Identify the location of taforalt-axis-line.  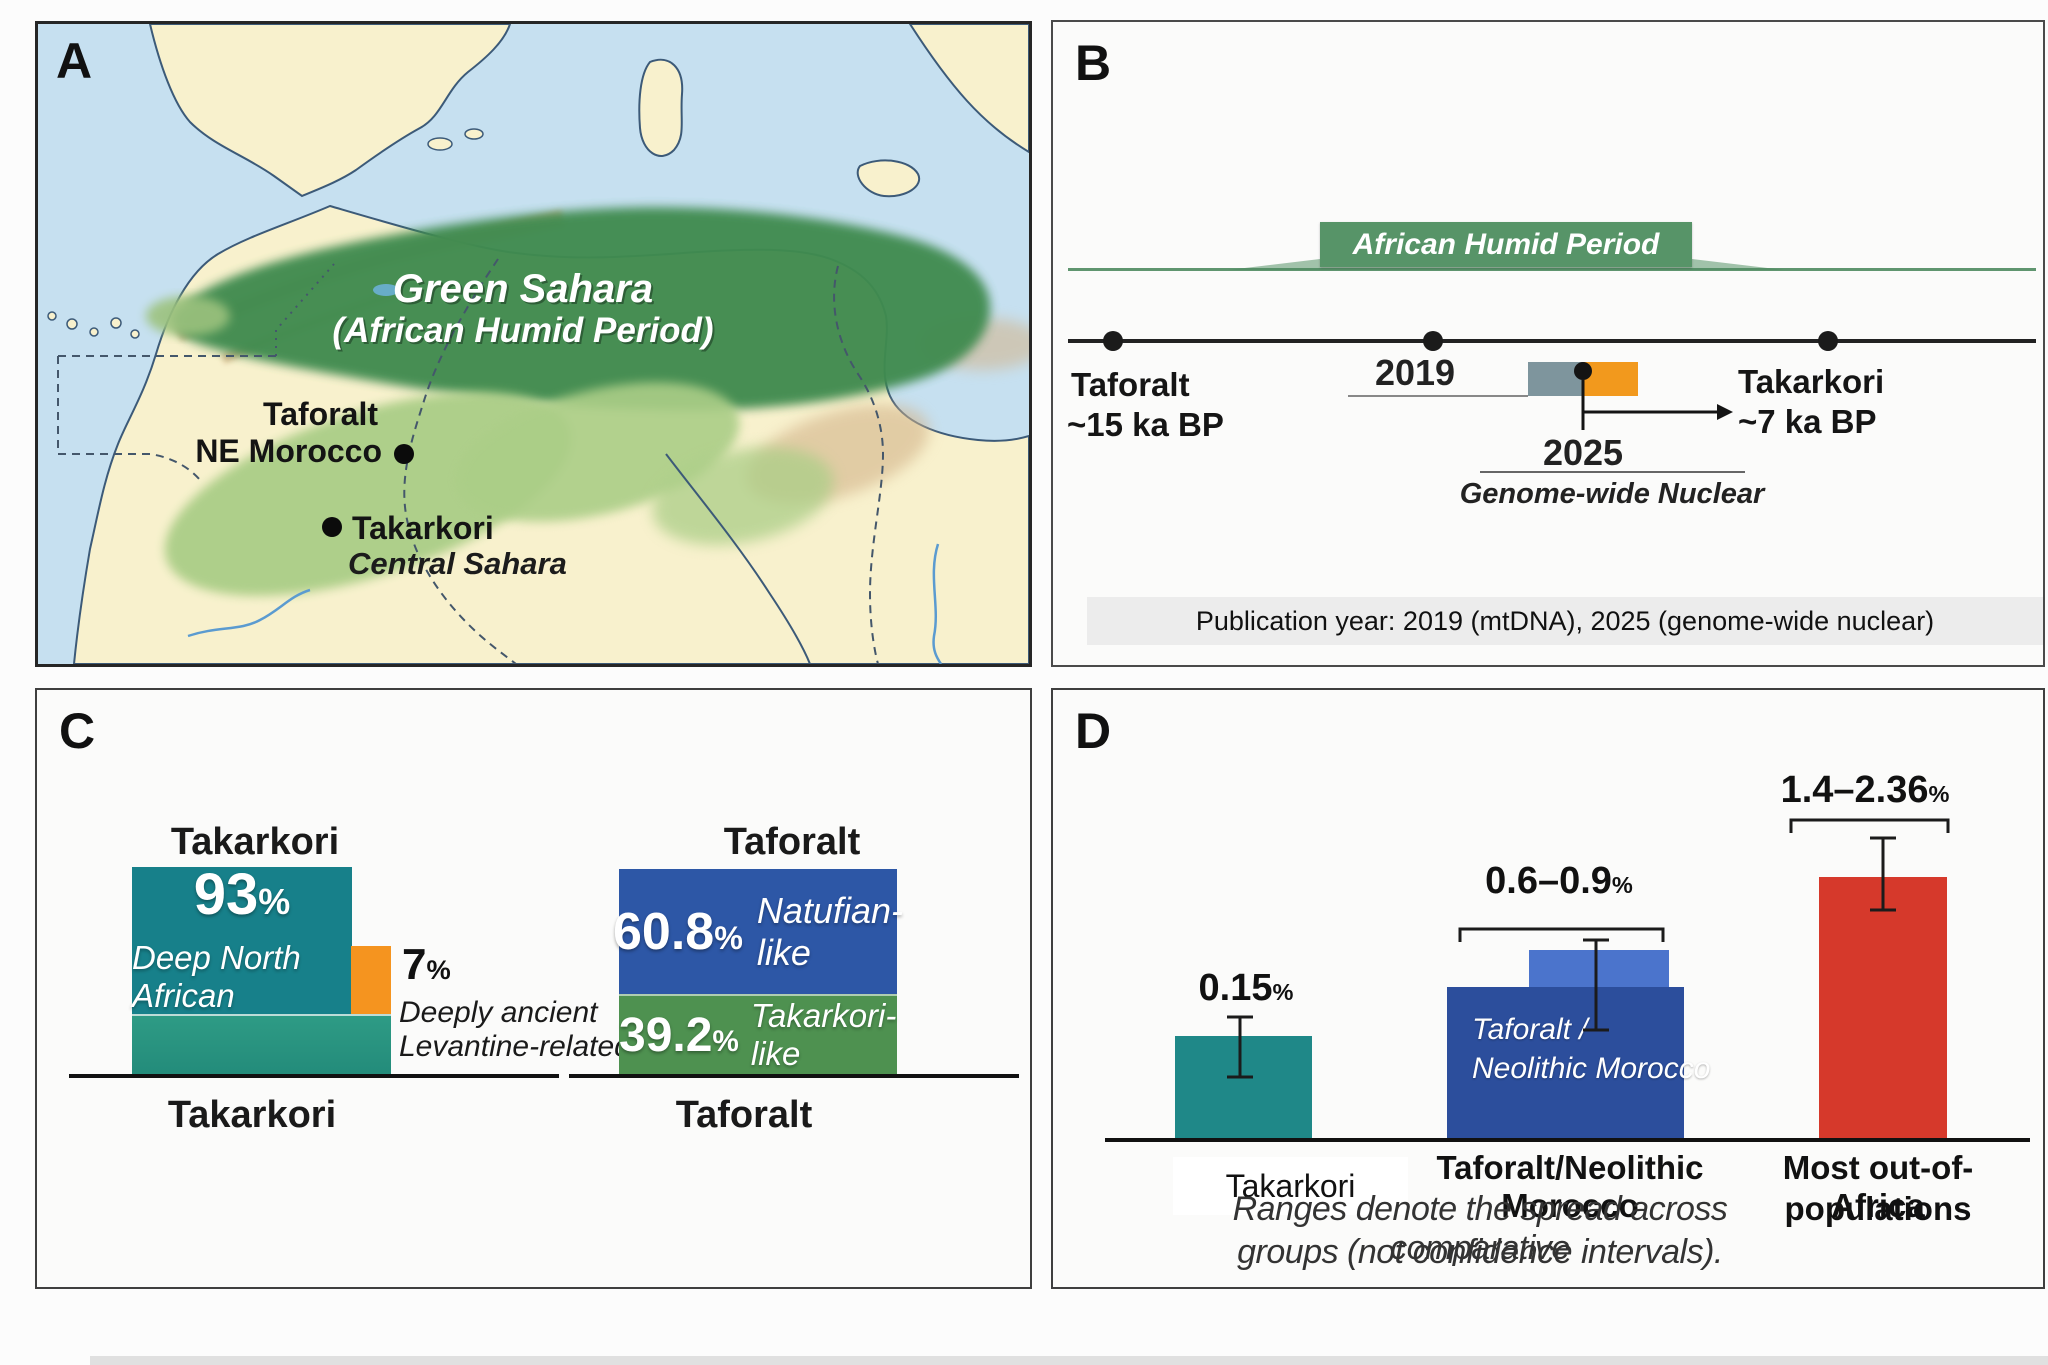
(794, 1076).